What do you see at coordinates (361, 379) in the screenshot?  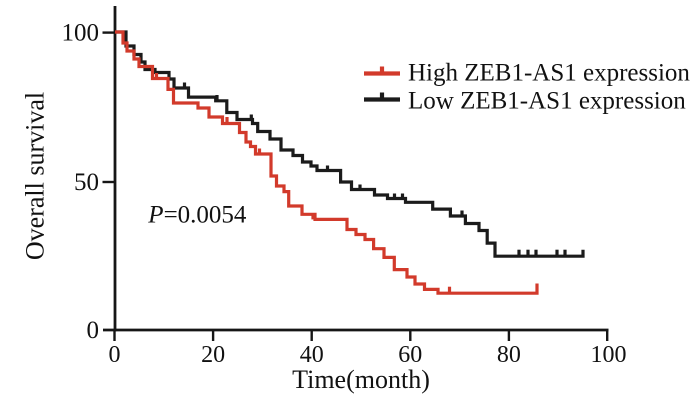 I see `svg-text: Time(month)` at bounding box center [361, 379].